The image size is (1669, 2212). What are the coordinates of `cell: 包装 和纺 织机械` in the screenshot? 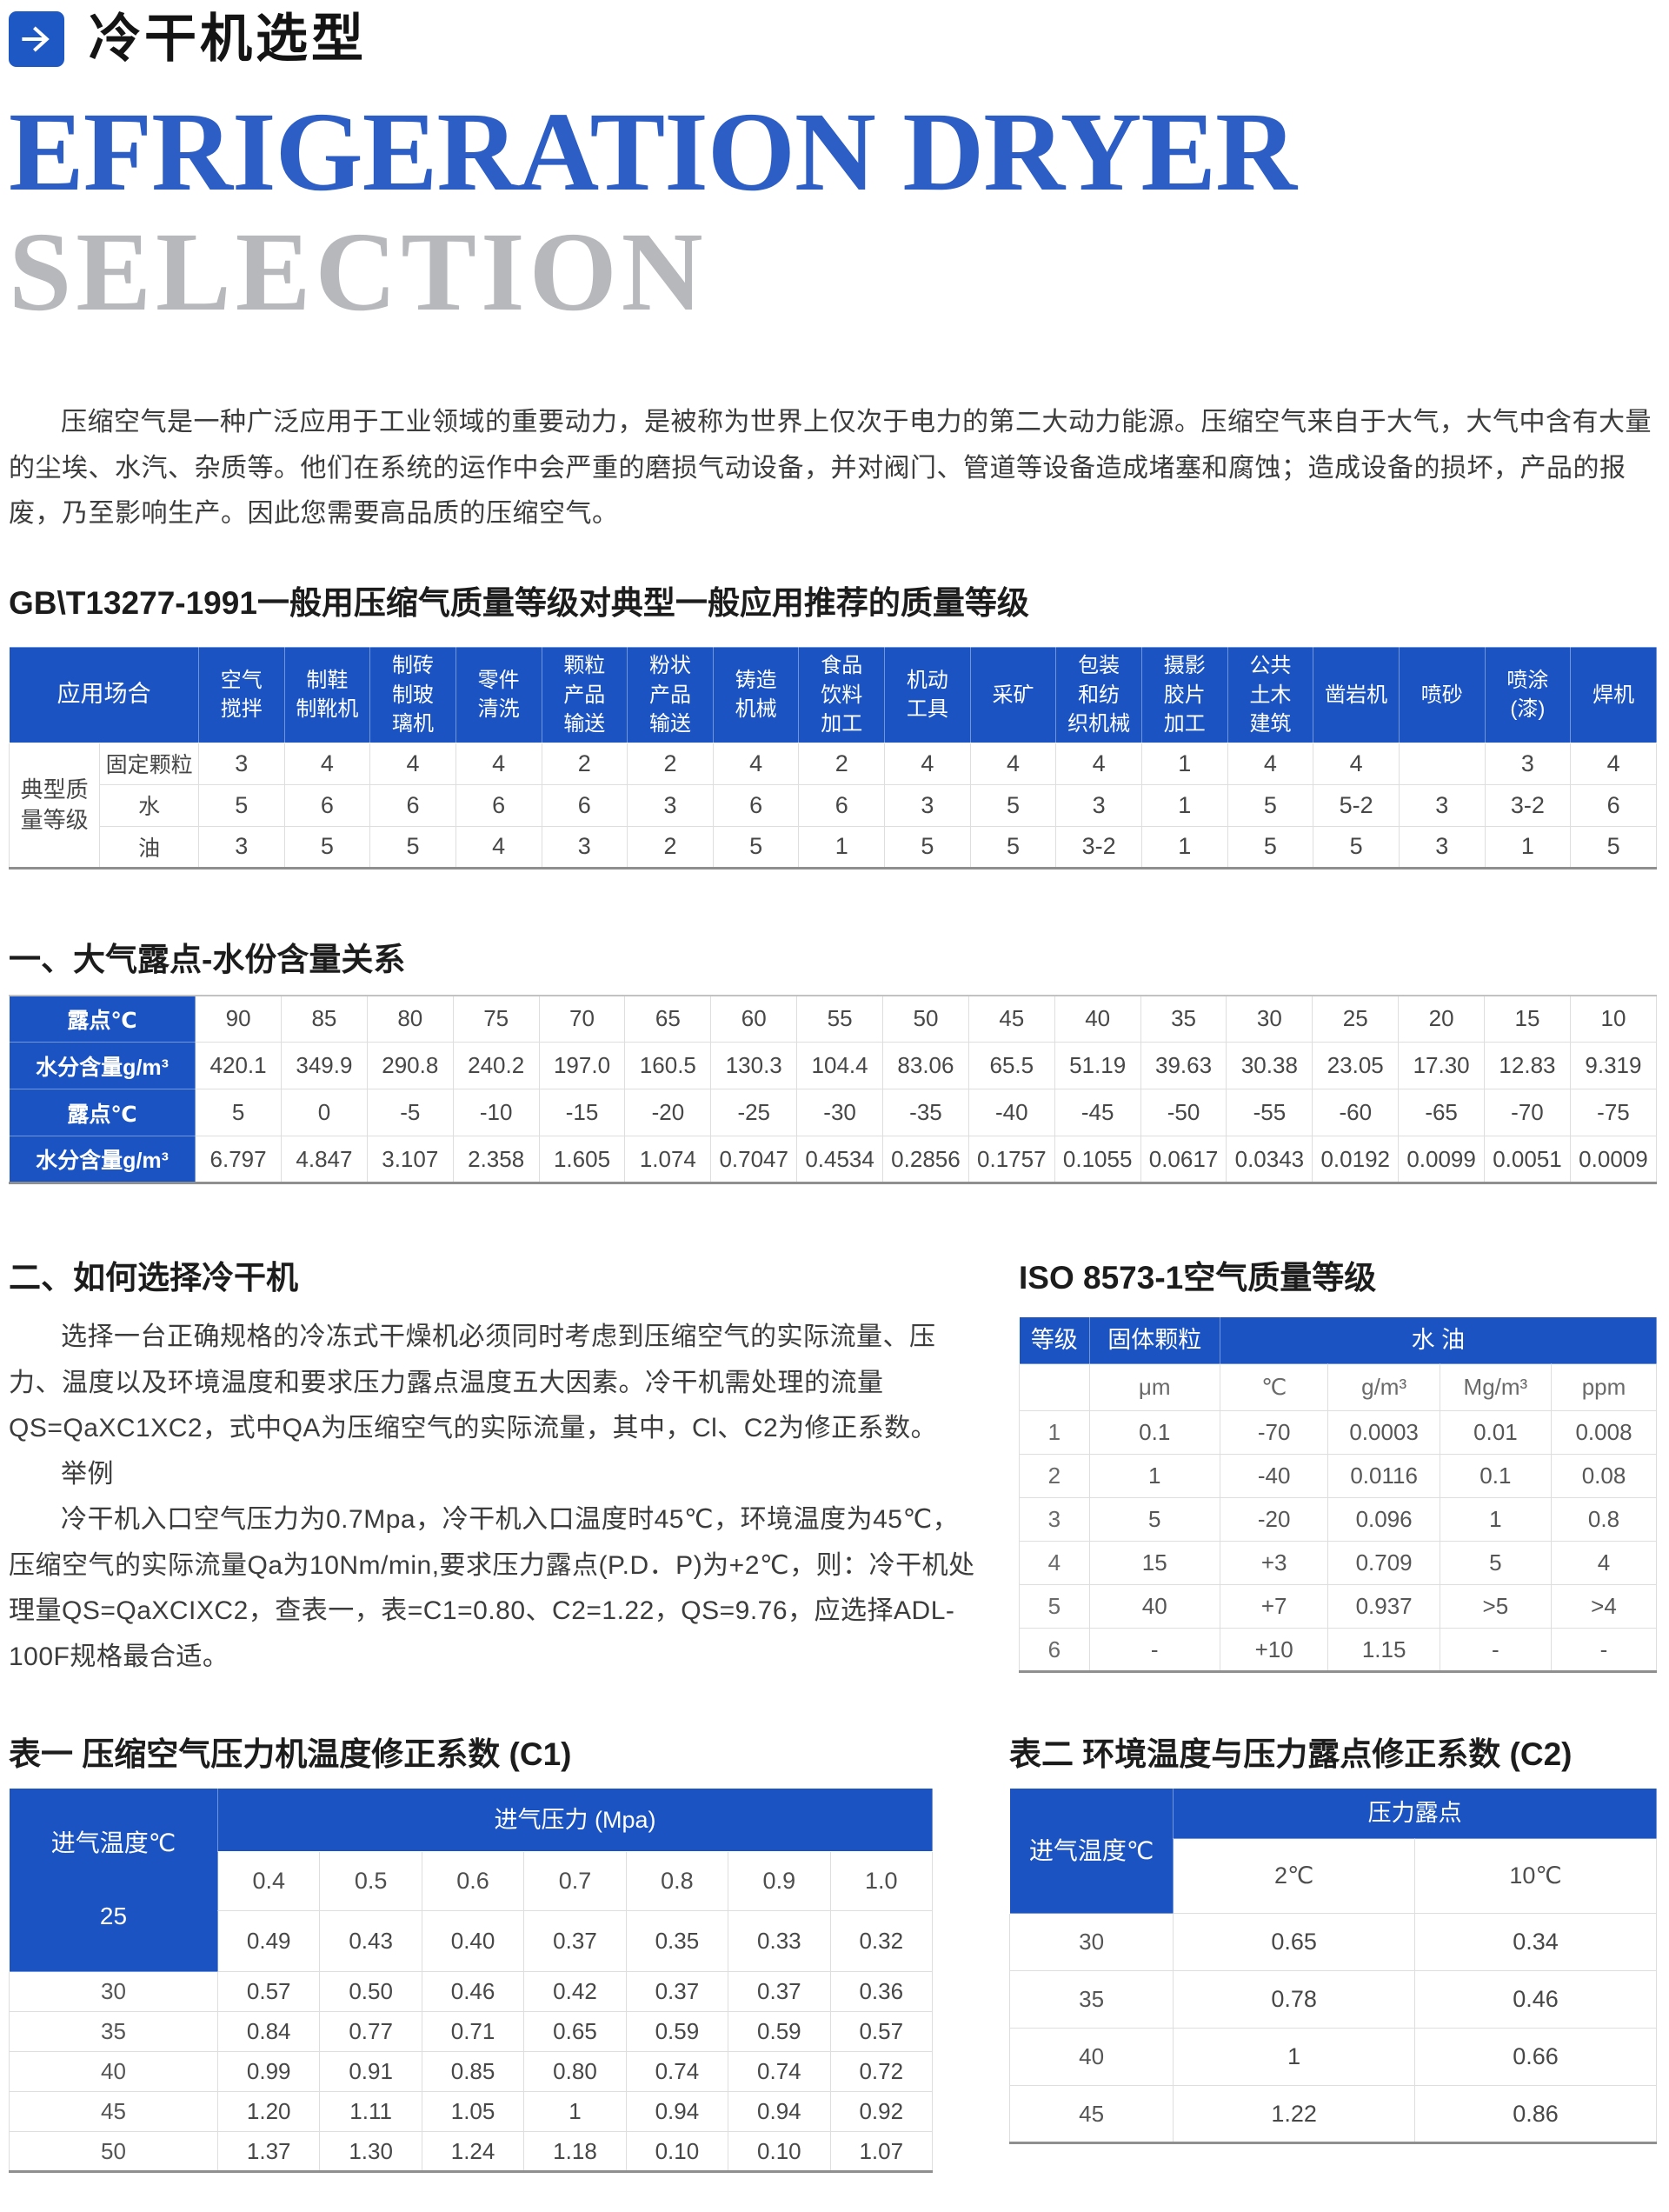 It's located at (1098, 694).